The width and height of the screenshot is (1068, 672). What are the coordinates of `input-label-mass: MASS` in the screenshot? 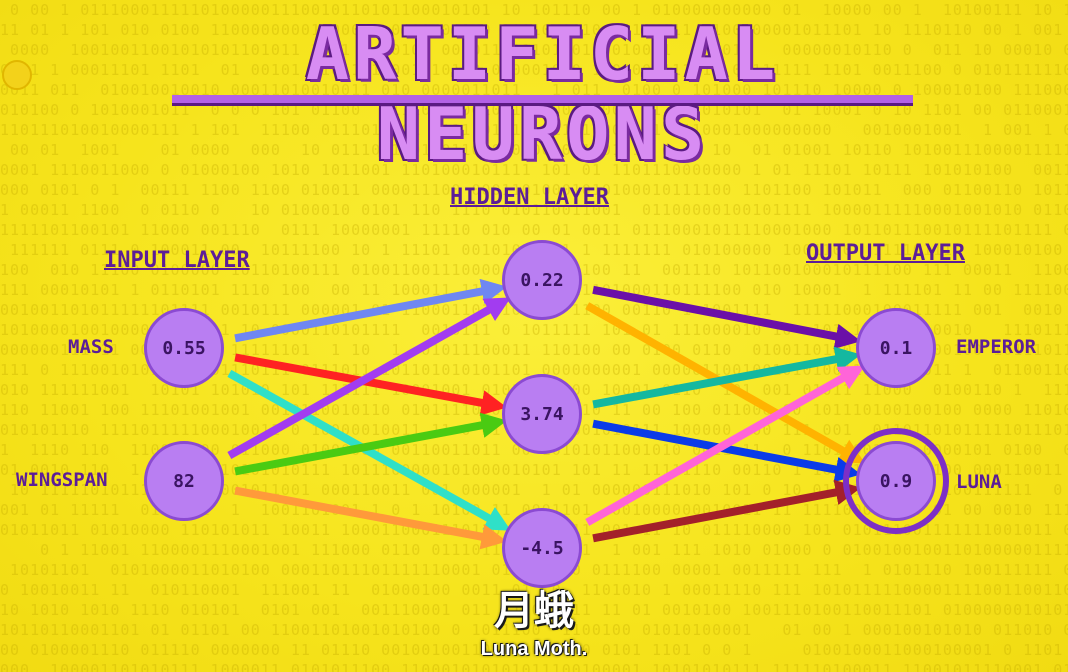 It's located at (91, 347).